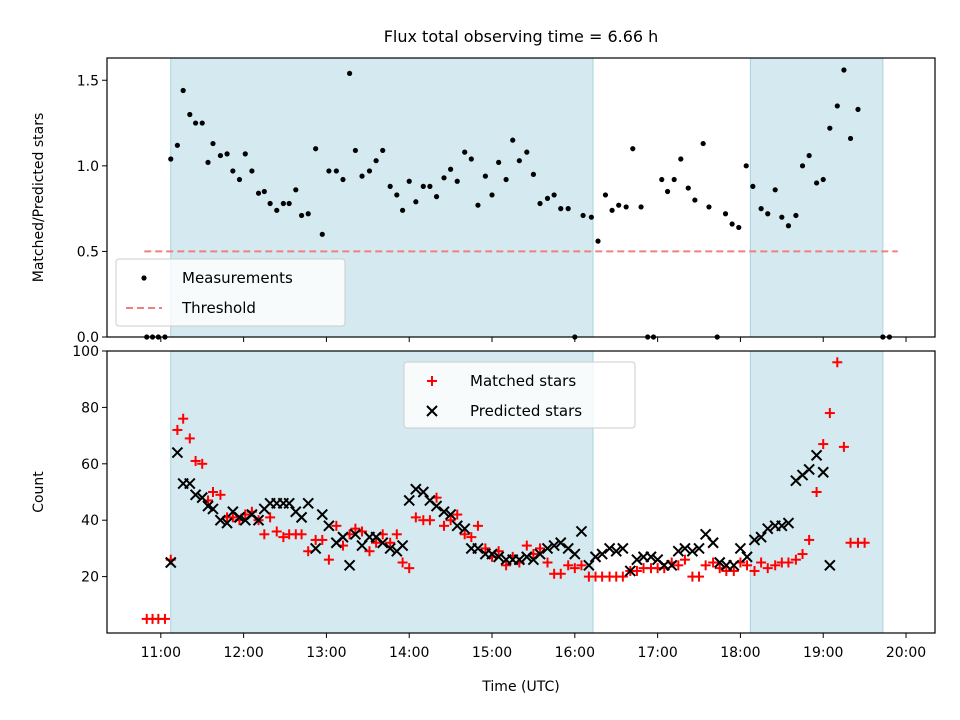  Describe the element at coordinates (432, 381) in the screenshot. I see `matched-stars-legend-marker` at that location.